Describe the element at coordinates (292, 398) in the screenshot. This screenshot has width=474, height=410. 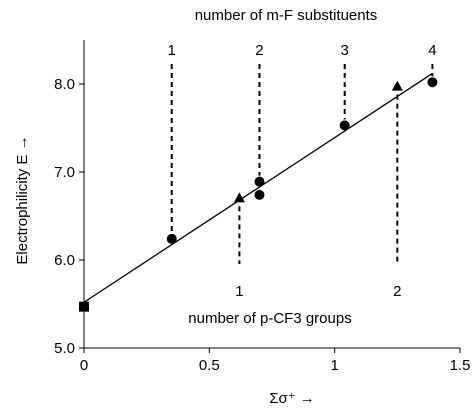
I see `x-axis-title: Σσ⁺ →` at that location.